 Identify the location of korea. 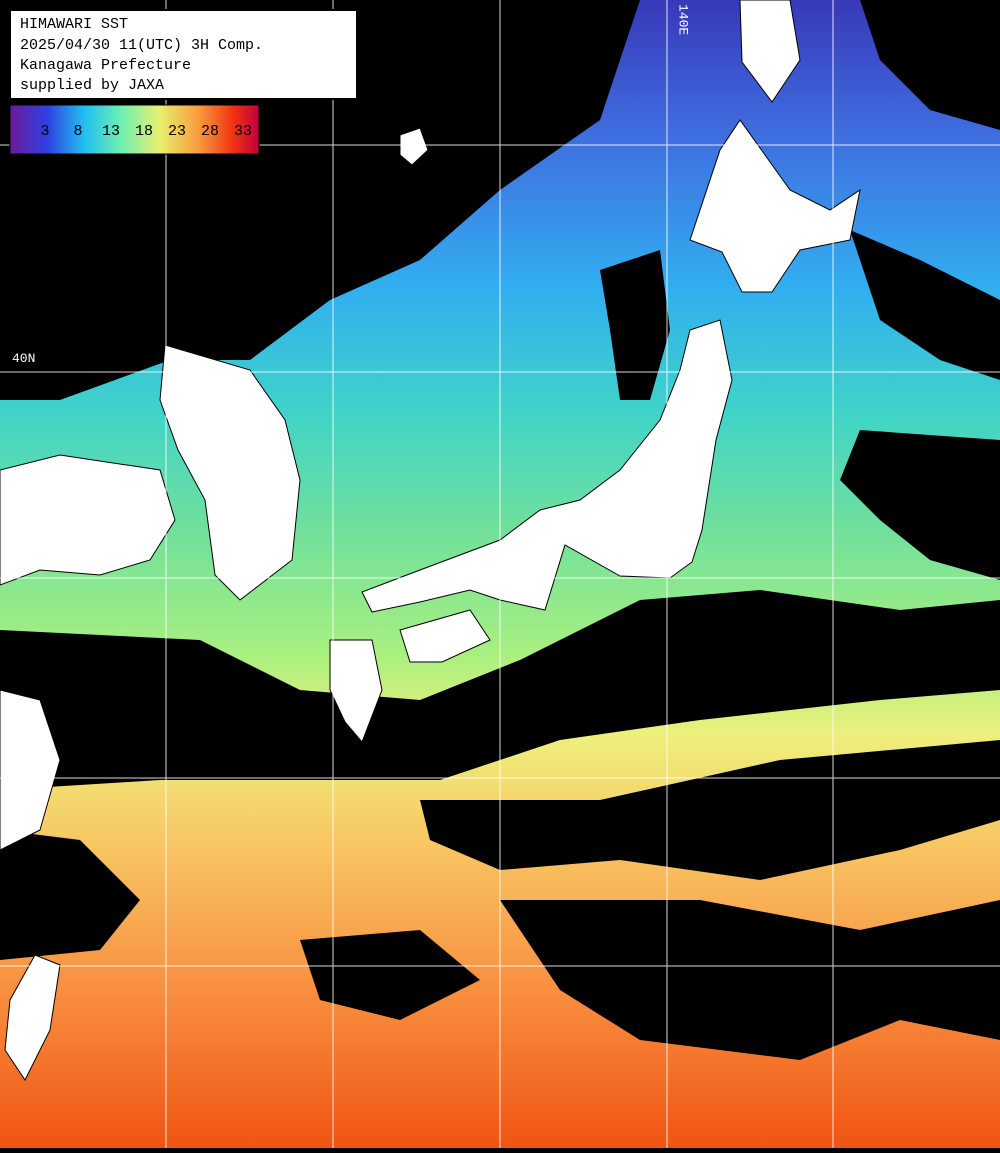
(230, 472).